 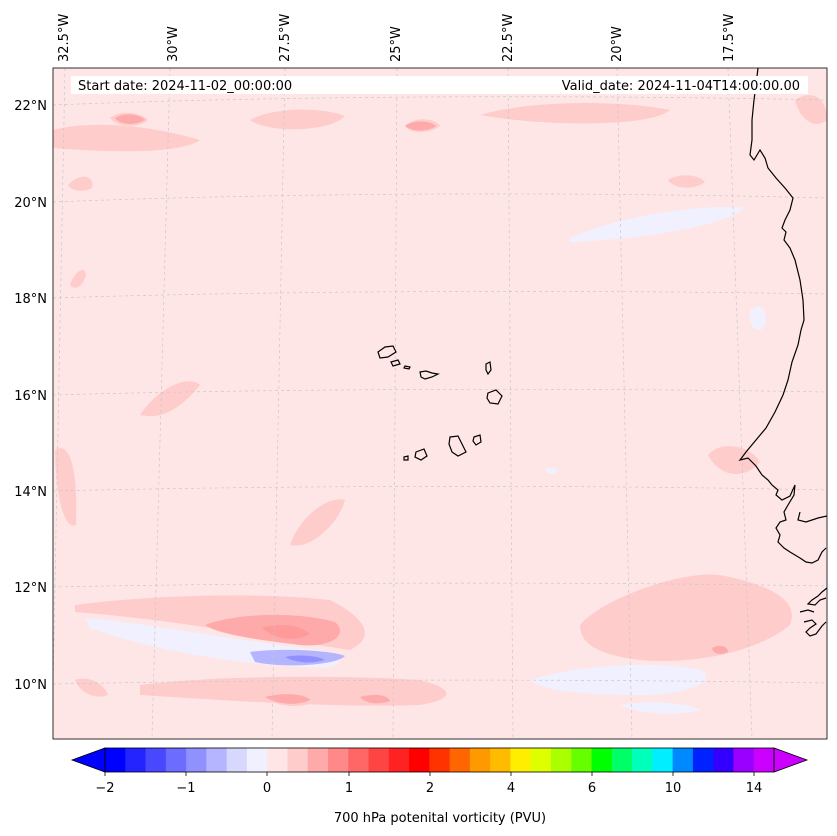 I want to click on lon-label: 20°W, so click(x=617, y=44).